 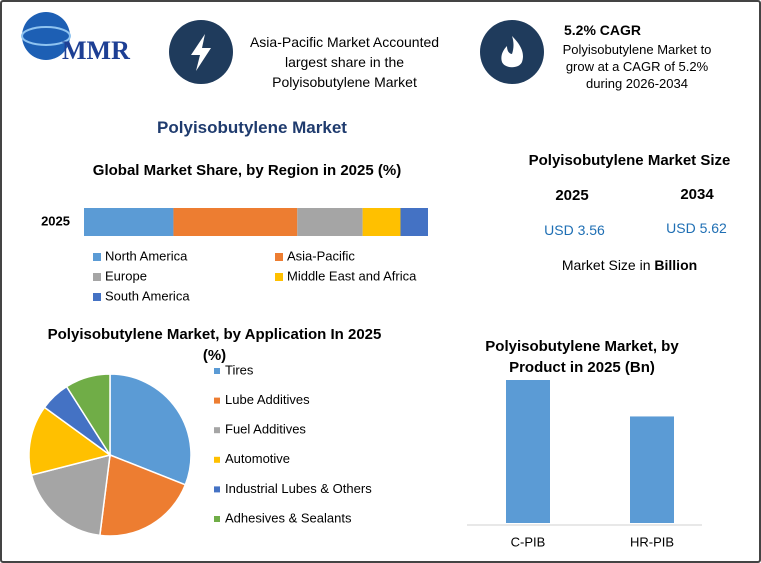 What do you see at coordinates (696, 228) in the screenshot?
I see `size-value: USD 5.62` at bounding box center [696, 228].